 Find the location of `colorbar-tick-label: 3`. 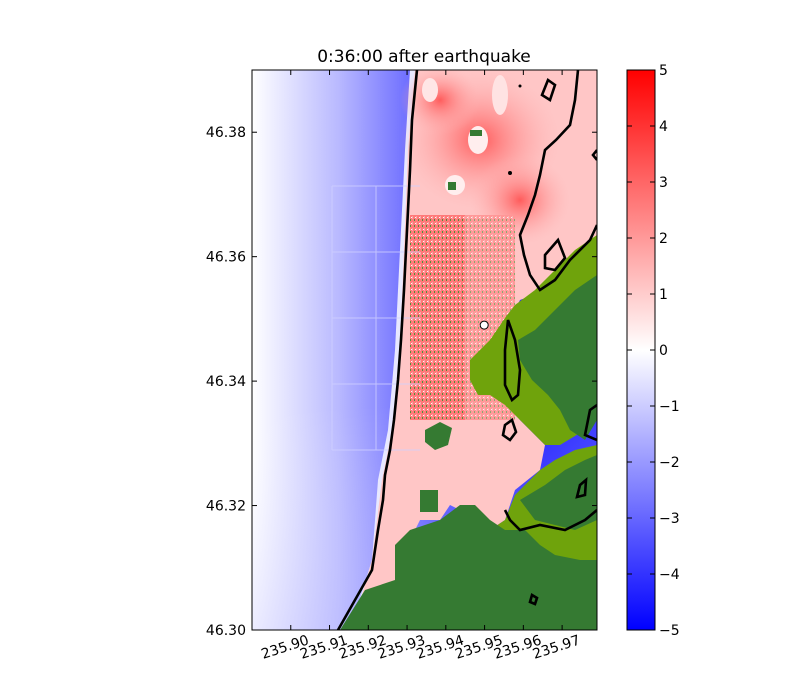

colorbar-tick-label: 3 is located at coordinates (663, 183).